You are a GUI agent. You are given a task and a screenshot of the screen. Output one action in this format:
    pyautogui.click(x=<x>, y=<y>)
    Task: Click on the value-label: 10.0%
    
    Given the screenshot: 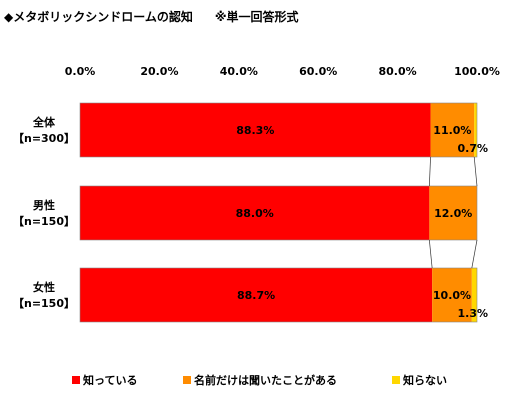 What is the action you would take?
    pyautogui.click(x=452, y=295)
    